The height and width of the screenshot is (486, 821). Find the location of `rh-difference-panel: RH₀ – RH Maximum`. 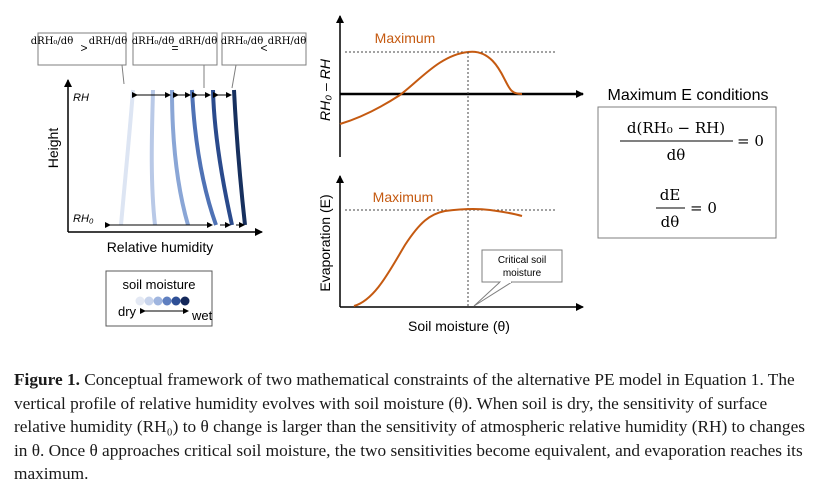

rh-difference-panel: RH₀ – RH Maximum is located at coordinates (450, 86).